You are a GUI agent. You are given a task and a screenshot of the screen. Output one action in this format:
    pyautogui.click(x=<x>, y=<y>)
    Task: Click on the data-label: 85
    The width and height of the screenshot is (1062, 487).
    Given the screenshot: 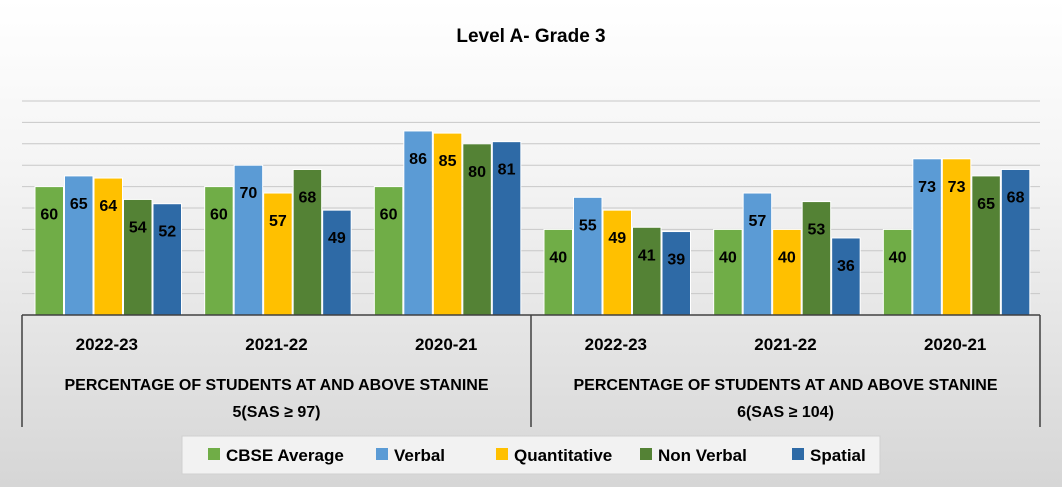 What is the action you would take?
    pyautogui.click(x=448, y=161)
    